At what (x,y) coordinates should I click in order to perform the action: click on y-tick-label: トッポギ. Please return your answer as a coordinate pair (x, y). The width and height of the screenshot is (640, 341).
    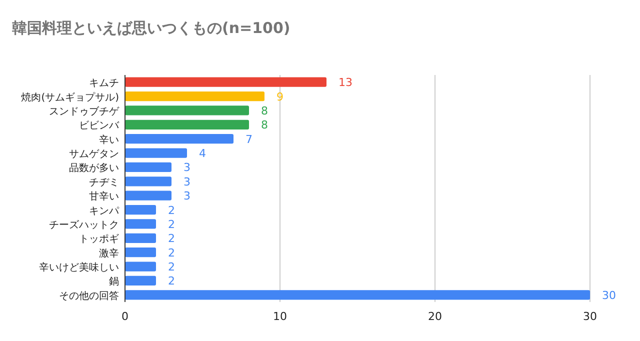
    Looking at the image, I should click on (99, 239).